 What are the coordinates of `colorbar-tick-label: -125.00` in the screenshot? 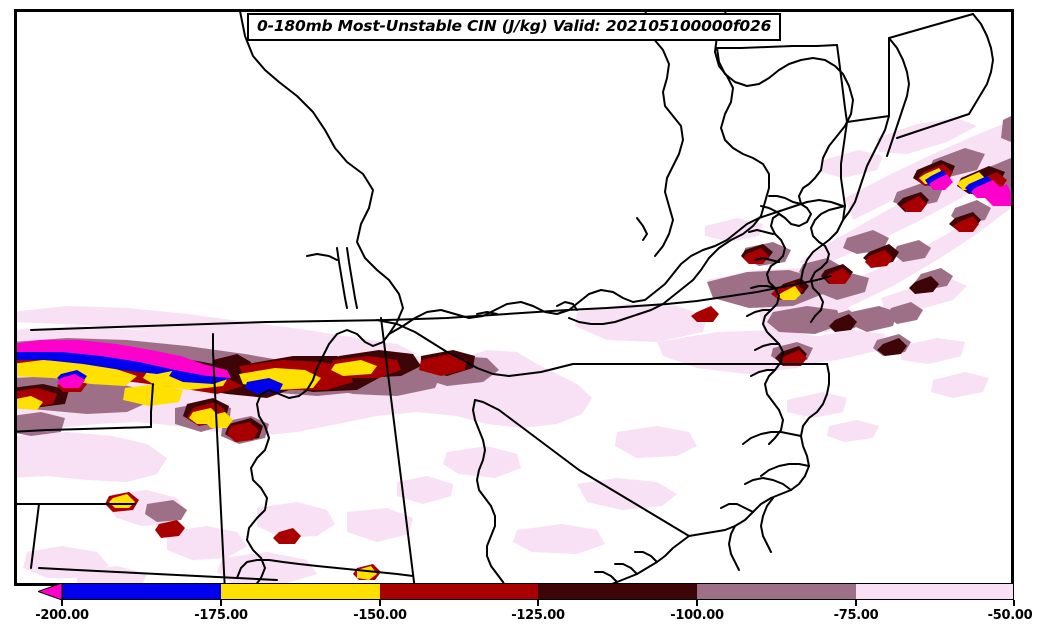 It's located at (538, 615).